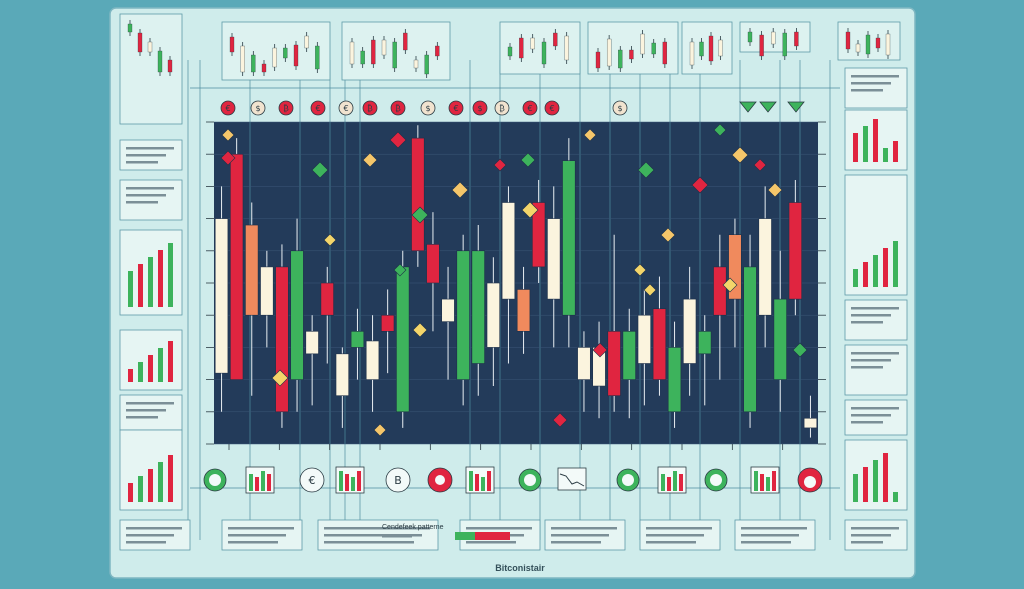  What do you see at coordinates (446, 536) in the screenshot?
I see `bottom-notes` at bounding box center [446, 536].